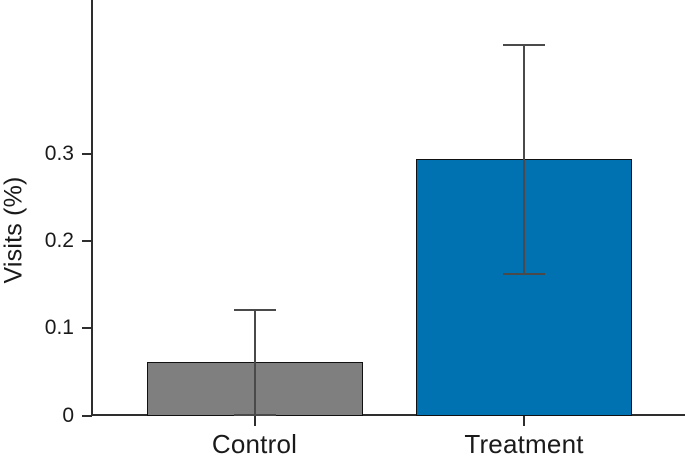 The image size is (685, 458). Describe the element at coordinates (68, 415) in the screenshot. I see `y-tick-label: 0` at that location.